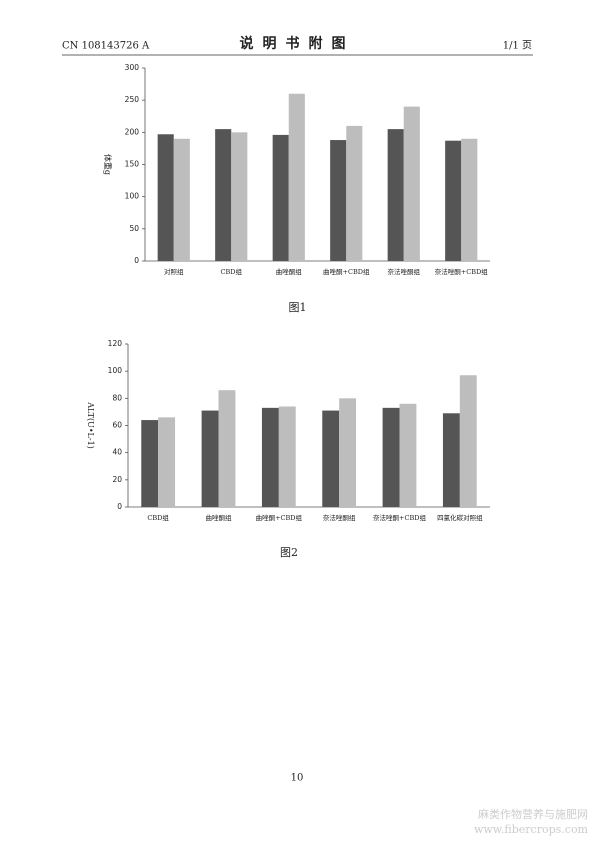  I want to click on watermark: 麻类作物营养与施肥网, so click(533, 814).